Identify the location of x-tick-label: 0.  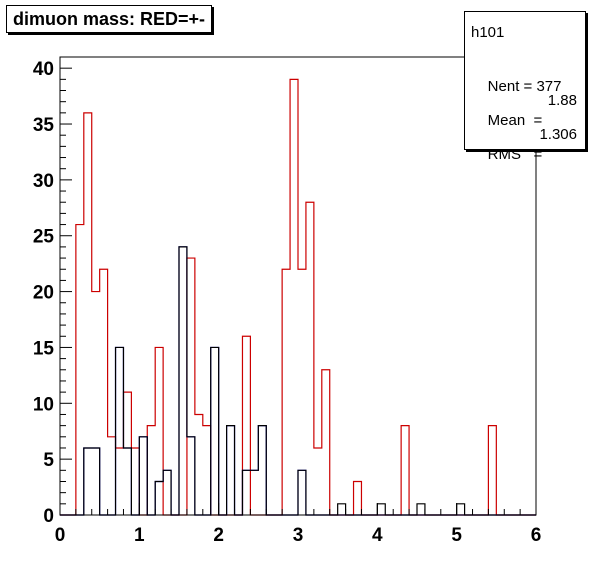
(60, 535).